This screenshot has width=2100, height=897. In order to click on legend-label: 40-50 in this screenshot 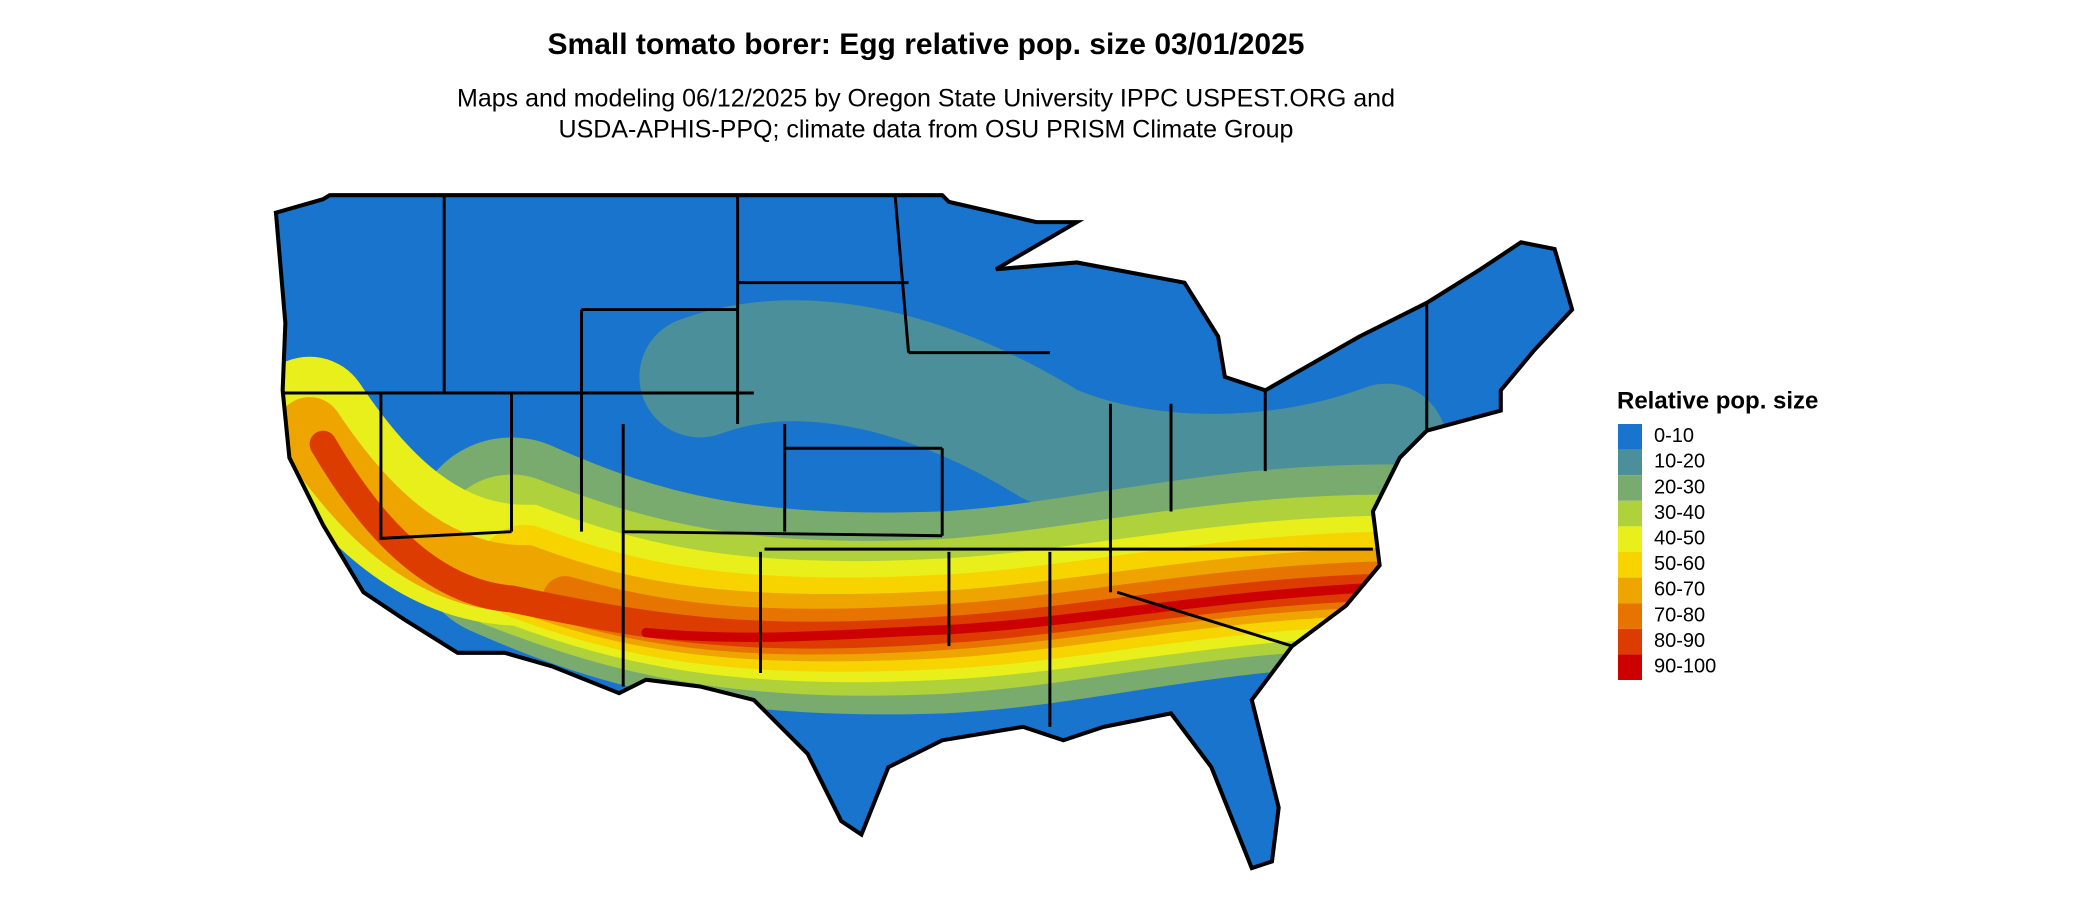, I will do `click(1679, 538)`.